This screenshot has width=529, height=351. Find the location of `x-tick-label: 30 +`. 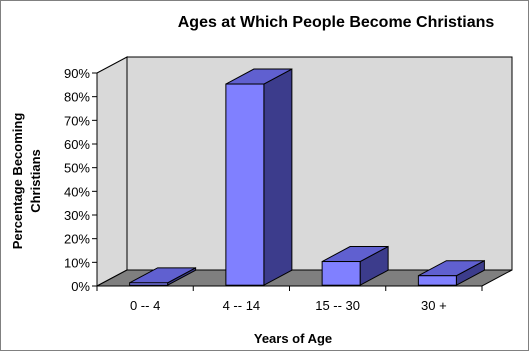

x-tick-label: 30 + is located at coordinates (434, 305).